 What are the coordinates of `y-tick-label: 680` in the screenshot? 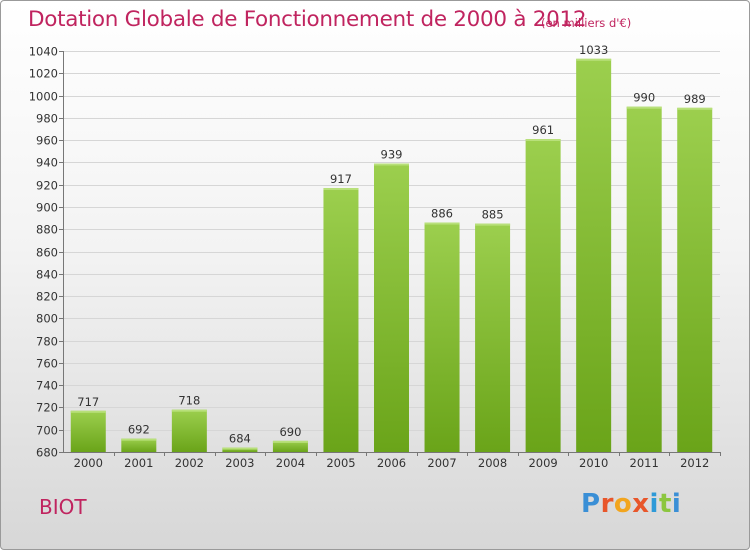 It's located at (47, 453).